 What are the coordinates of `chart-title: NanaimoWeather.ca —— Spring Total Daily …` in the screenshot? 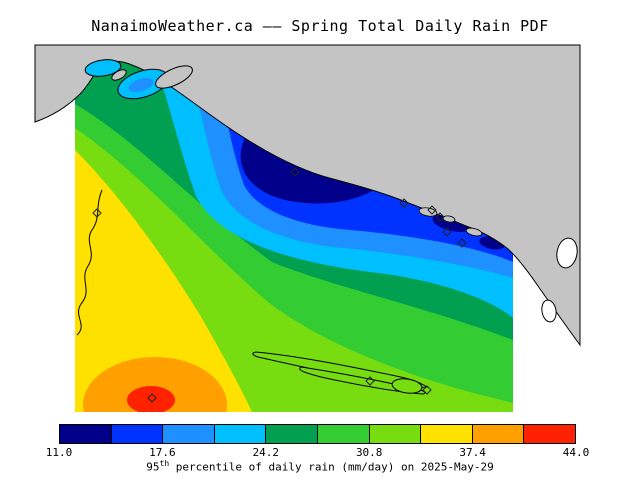 It's located at (320, 26).